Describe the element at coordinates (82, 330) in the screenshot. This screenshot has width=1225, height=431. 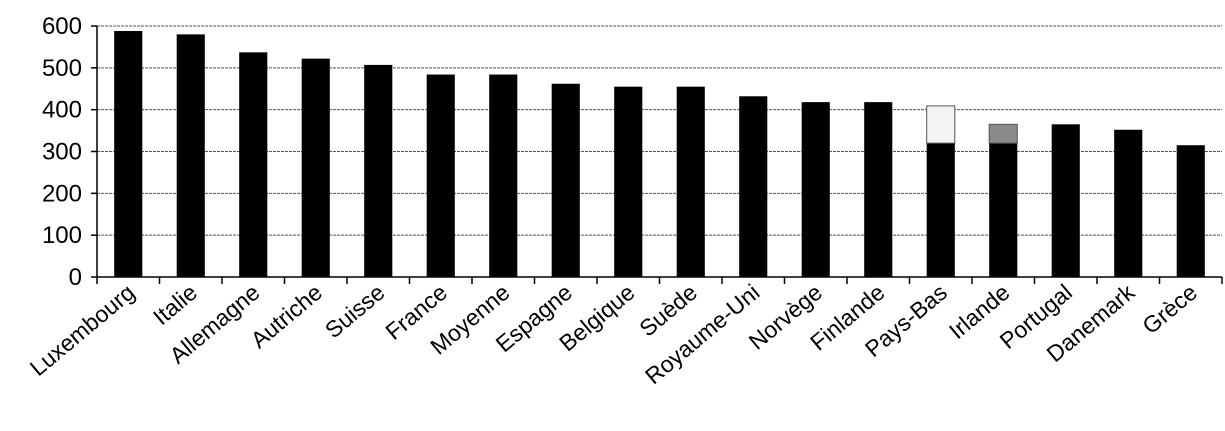
I see `x-tick-label: Luxembourg` at that location.